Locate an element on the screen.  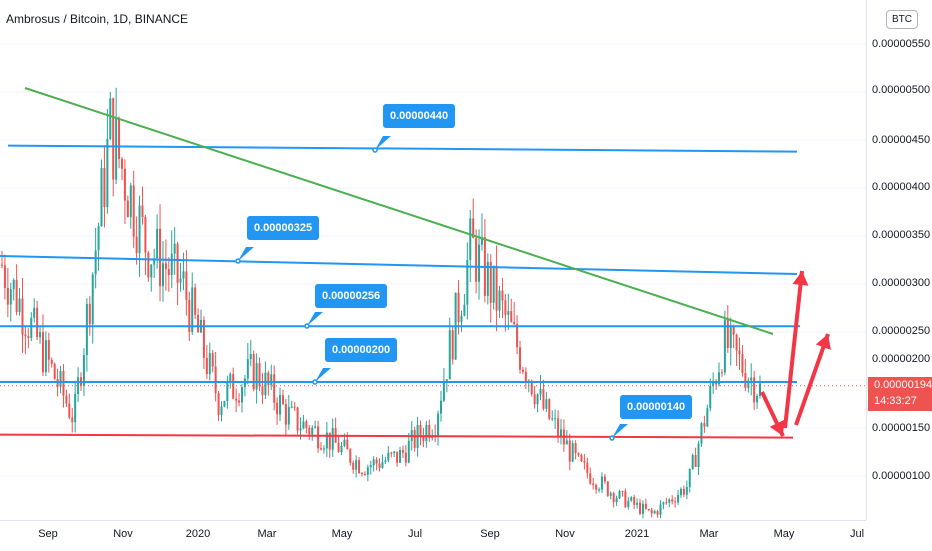
price-tick: 0.00000450 is located at coordinates (901, 140).